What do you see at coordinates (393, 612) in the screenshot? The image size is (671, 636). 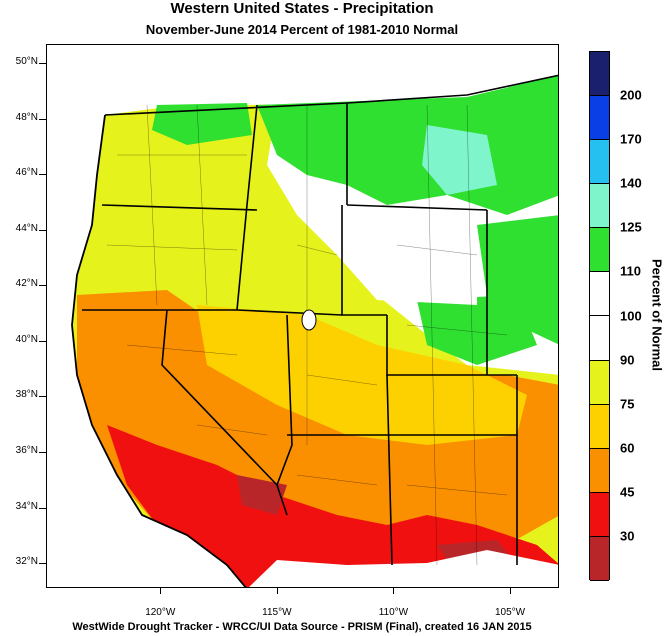 I see `lon-tick-label: 110°W` at bounding box center [393, 612].